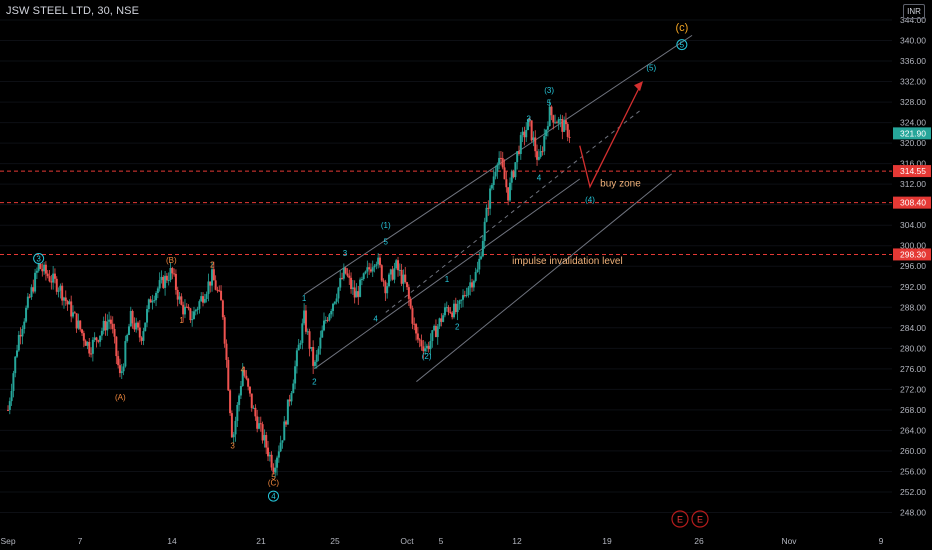 The image size is (932, 550). Describe the element at coordinates (913, 246) in the screenshot. I see `price-tick-label: 300.00` at that location.